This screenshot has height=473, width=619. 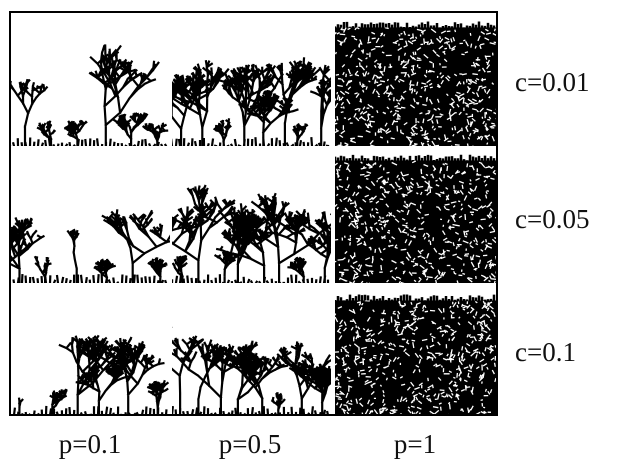 What do you see at coordinates (552, 219) in the screenshot?
I see `row-label: c=0.05` at bounding box center [552, 219].